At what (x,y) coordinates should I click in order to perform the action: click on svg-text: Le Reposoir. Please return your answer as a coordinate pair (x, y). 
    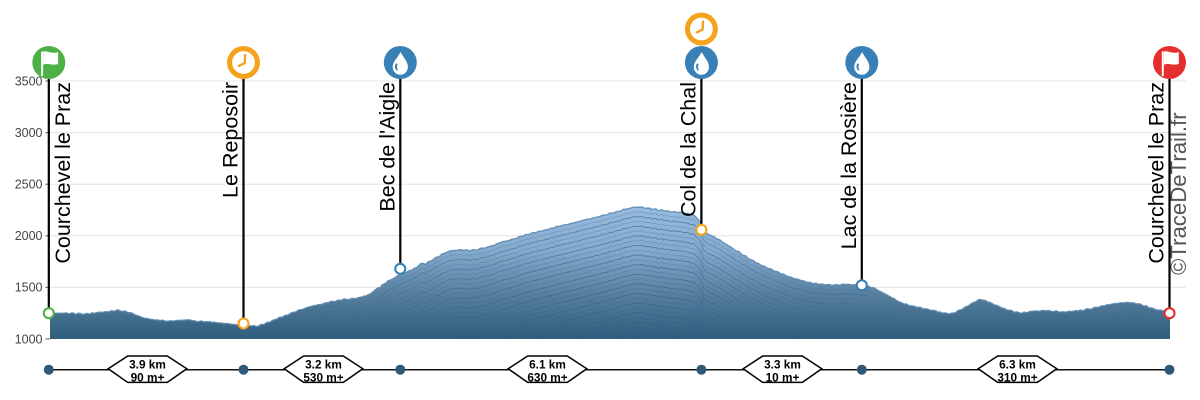
    Looking at the image, I should click on (231, 140).